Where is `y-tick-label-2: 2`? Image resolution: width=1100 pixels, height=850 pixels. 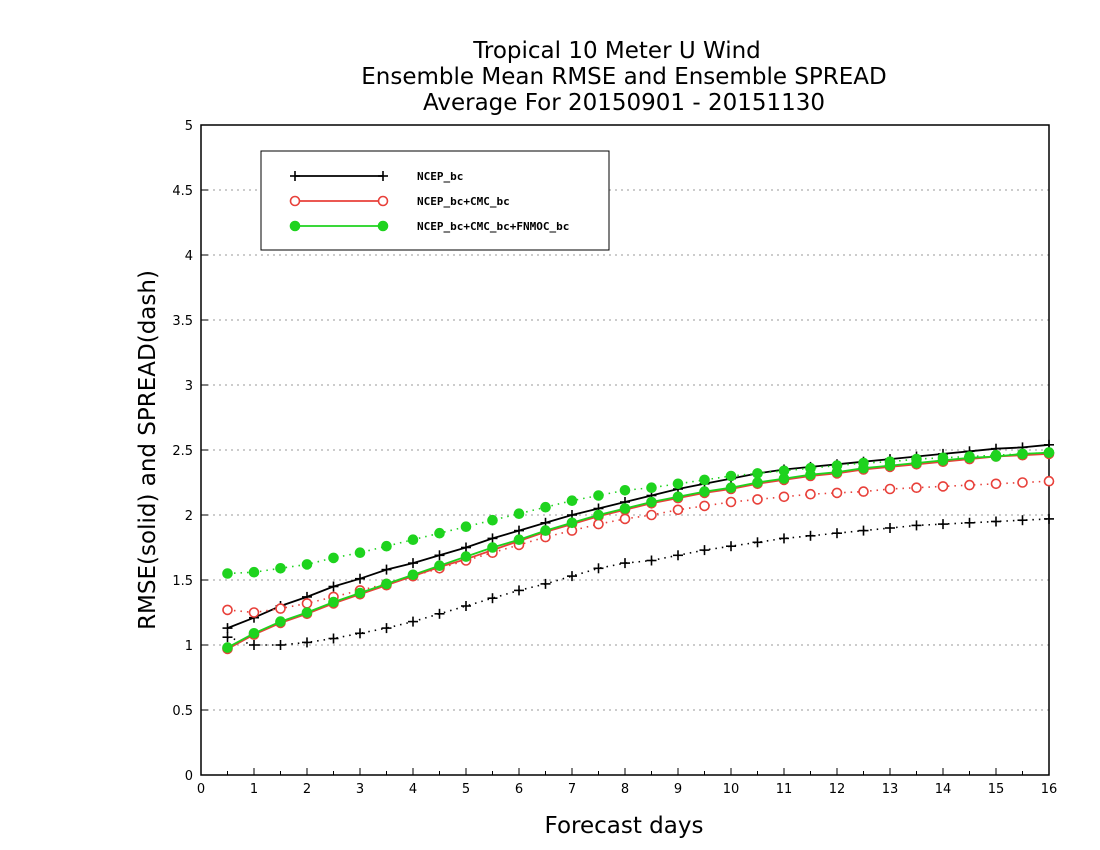 y-tick-label-2: 2 is located at coordinates (189, 516).